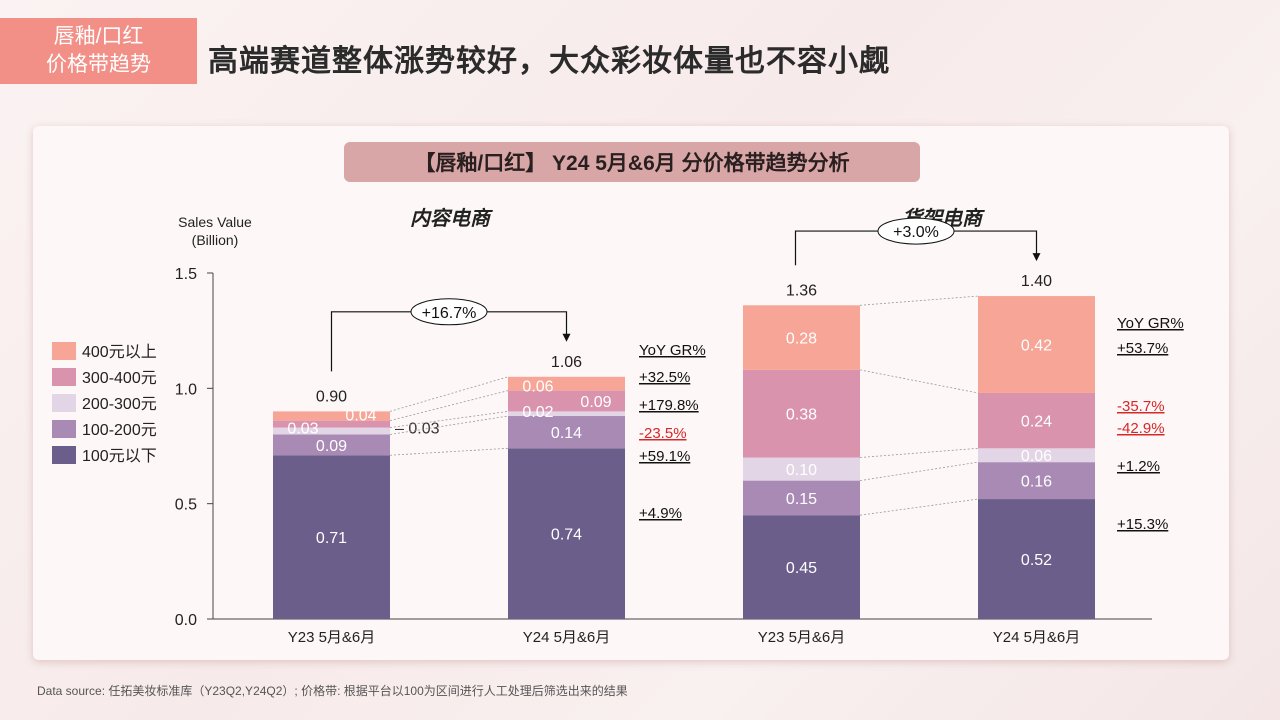 The width and height of the screenshot is (1280, 720). I want to click on yoy-value-1: +1.2%, so click(1138, 466).